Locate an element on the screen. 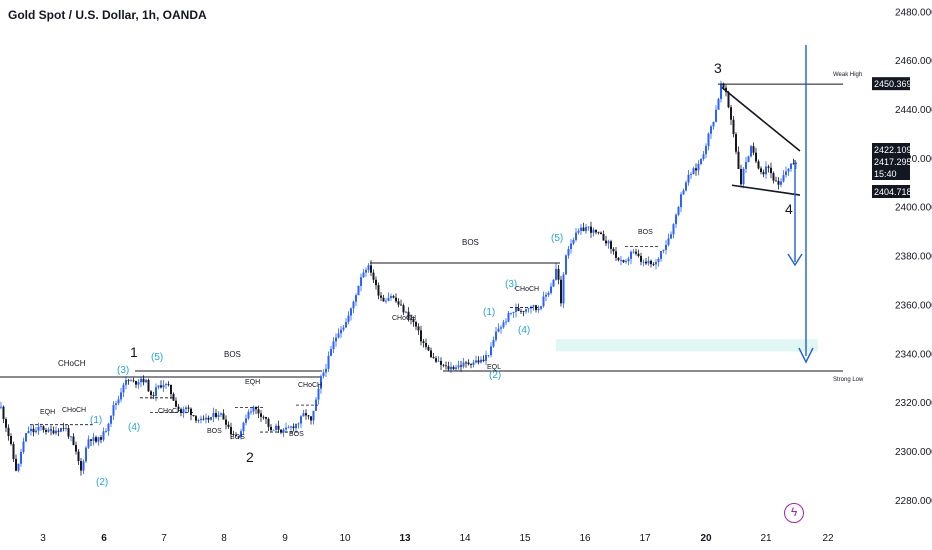 This screenshot has height=550, width=932. price-label-text: 2422.109 is located at coordinates (893, 150).